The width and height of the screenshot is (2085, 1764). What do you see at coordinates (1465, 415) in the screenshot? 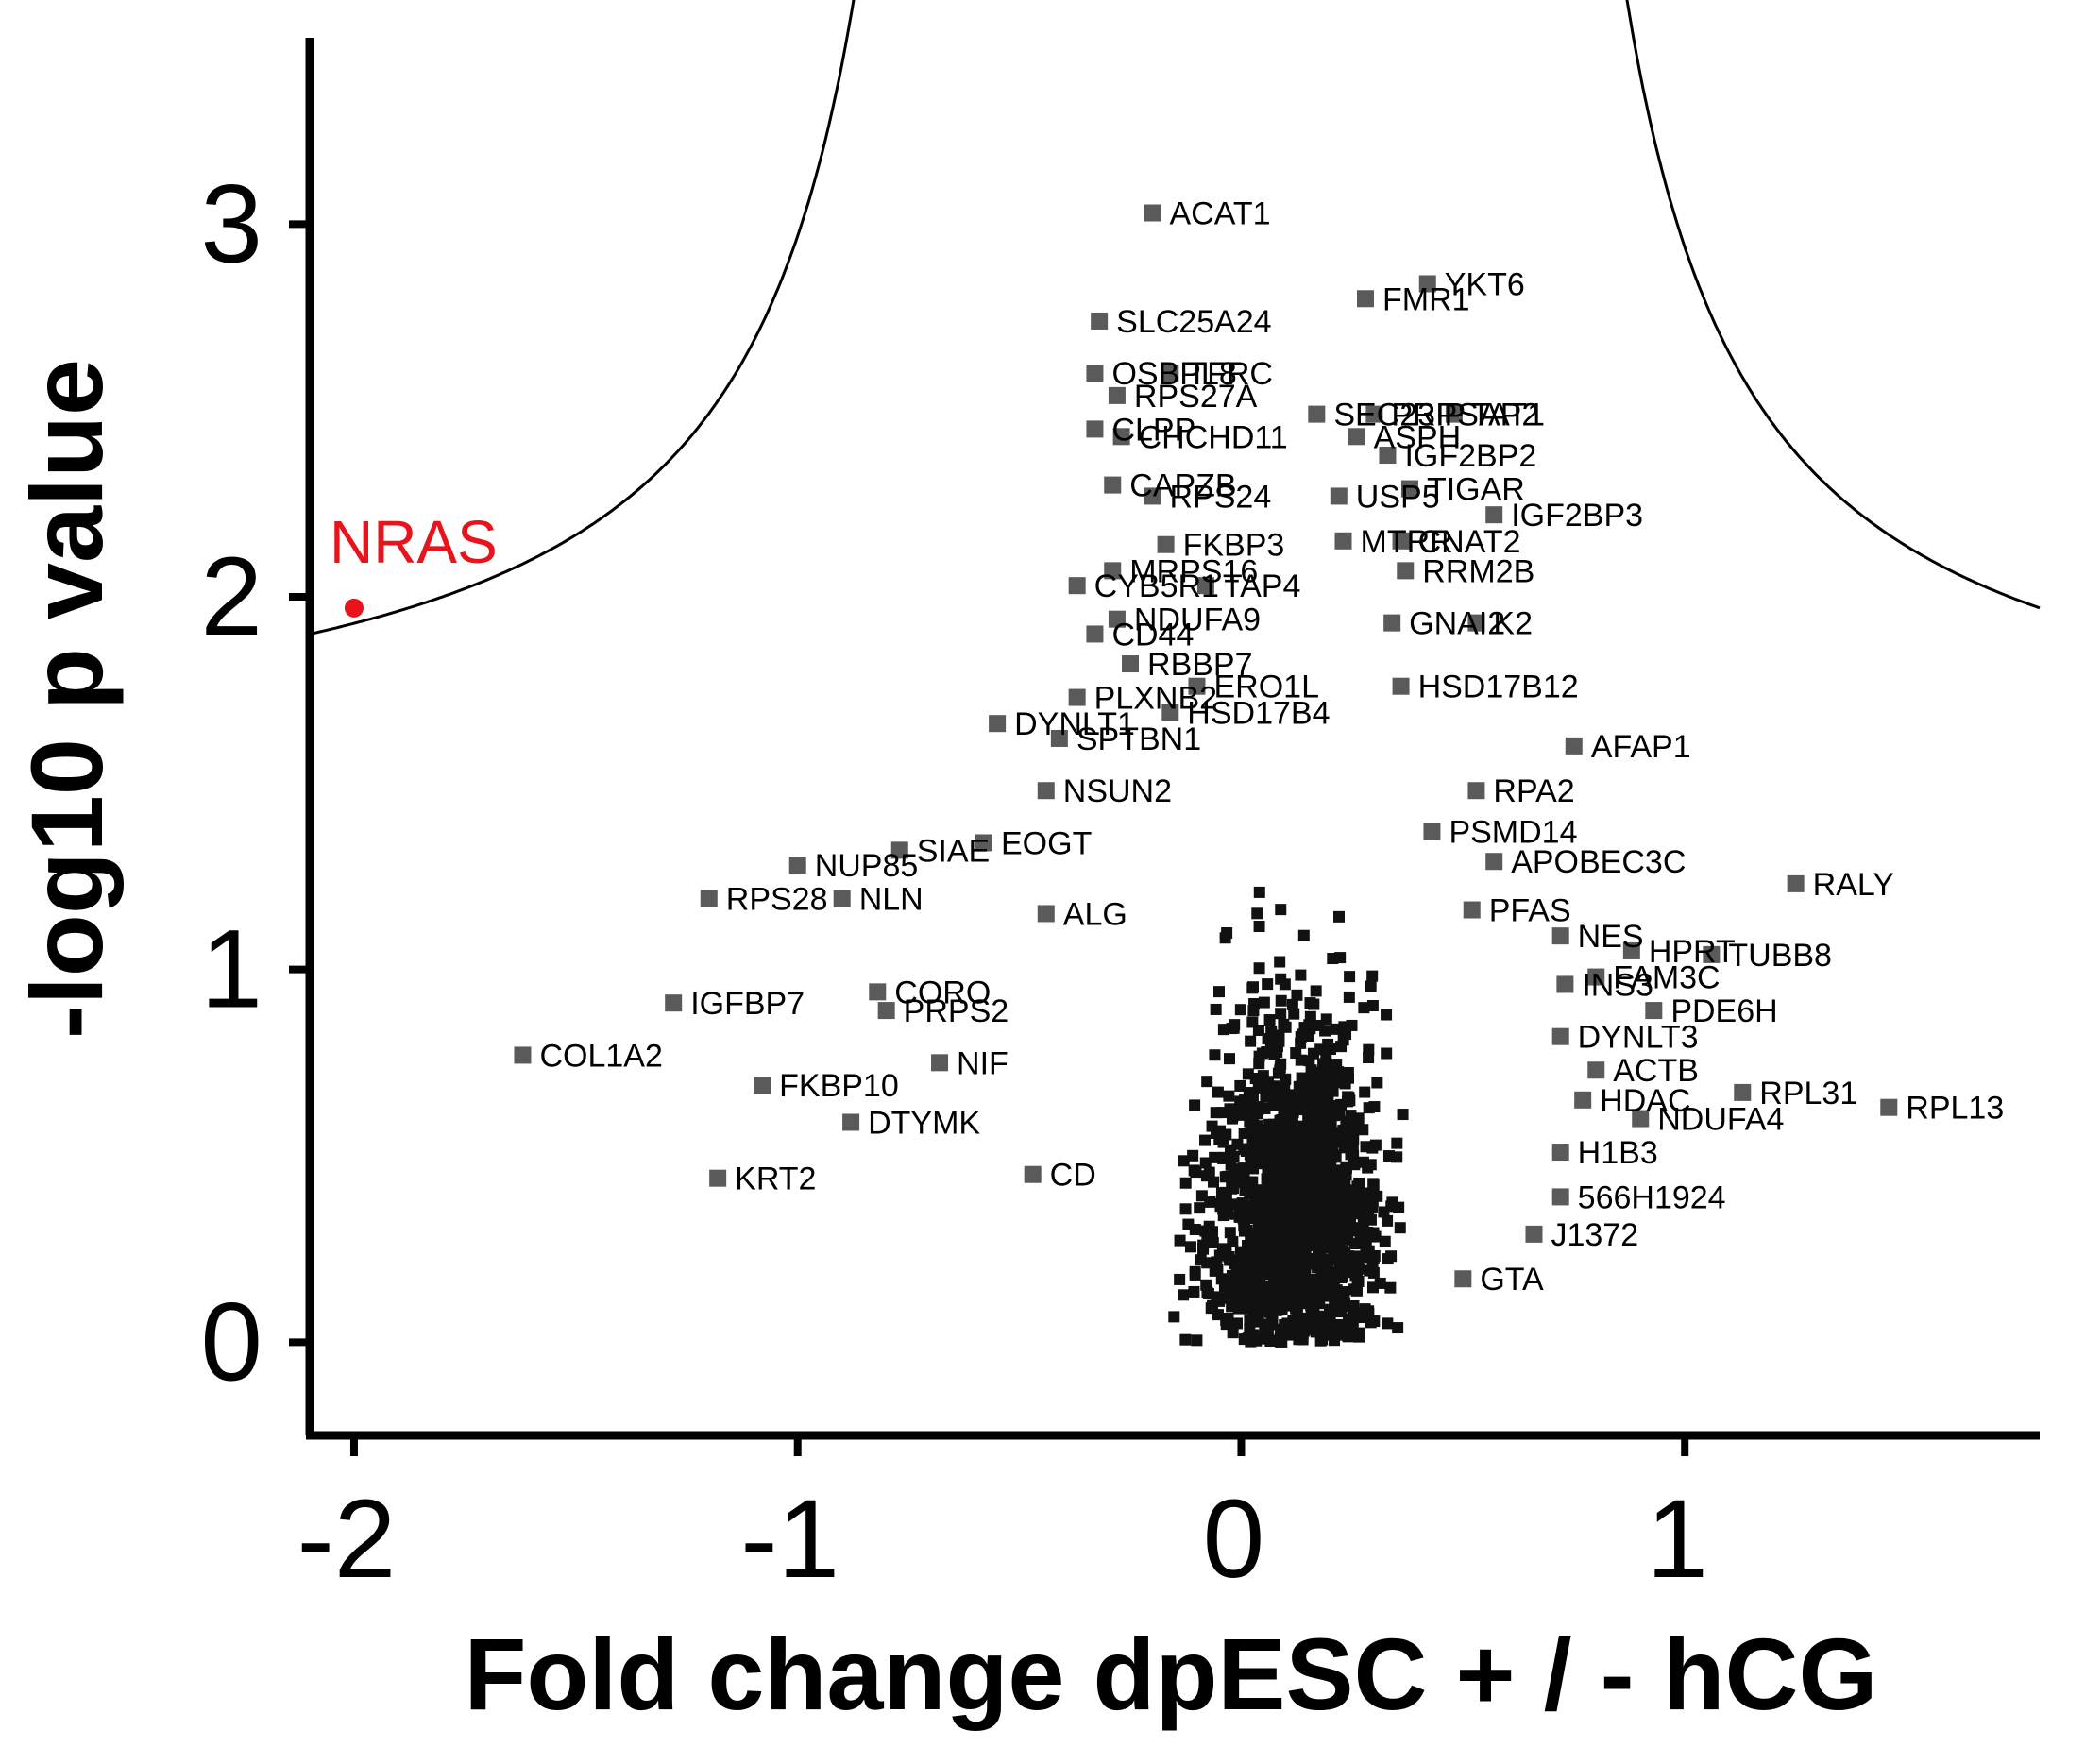
I see `point-label: PRPSAP2` at bounding box center [1465, 415].